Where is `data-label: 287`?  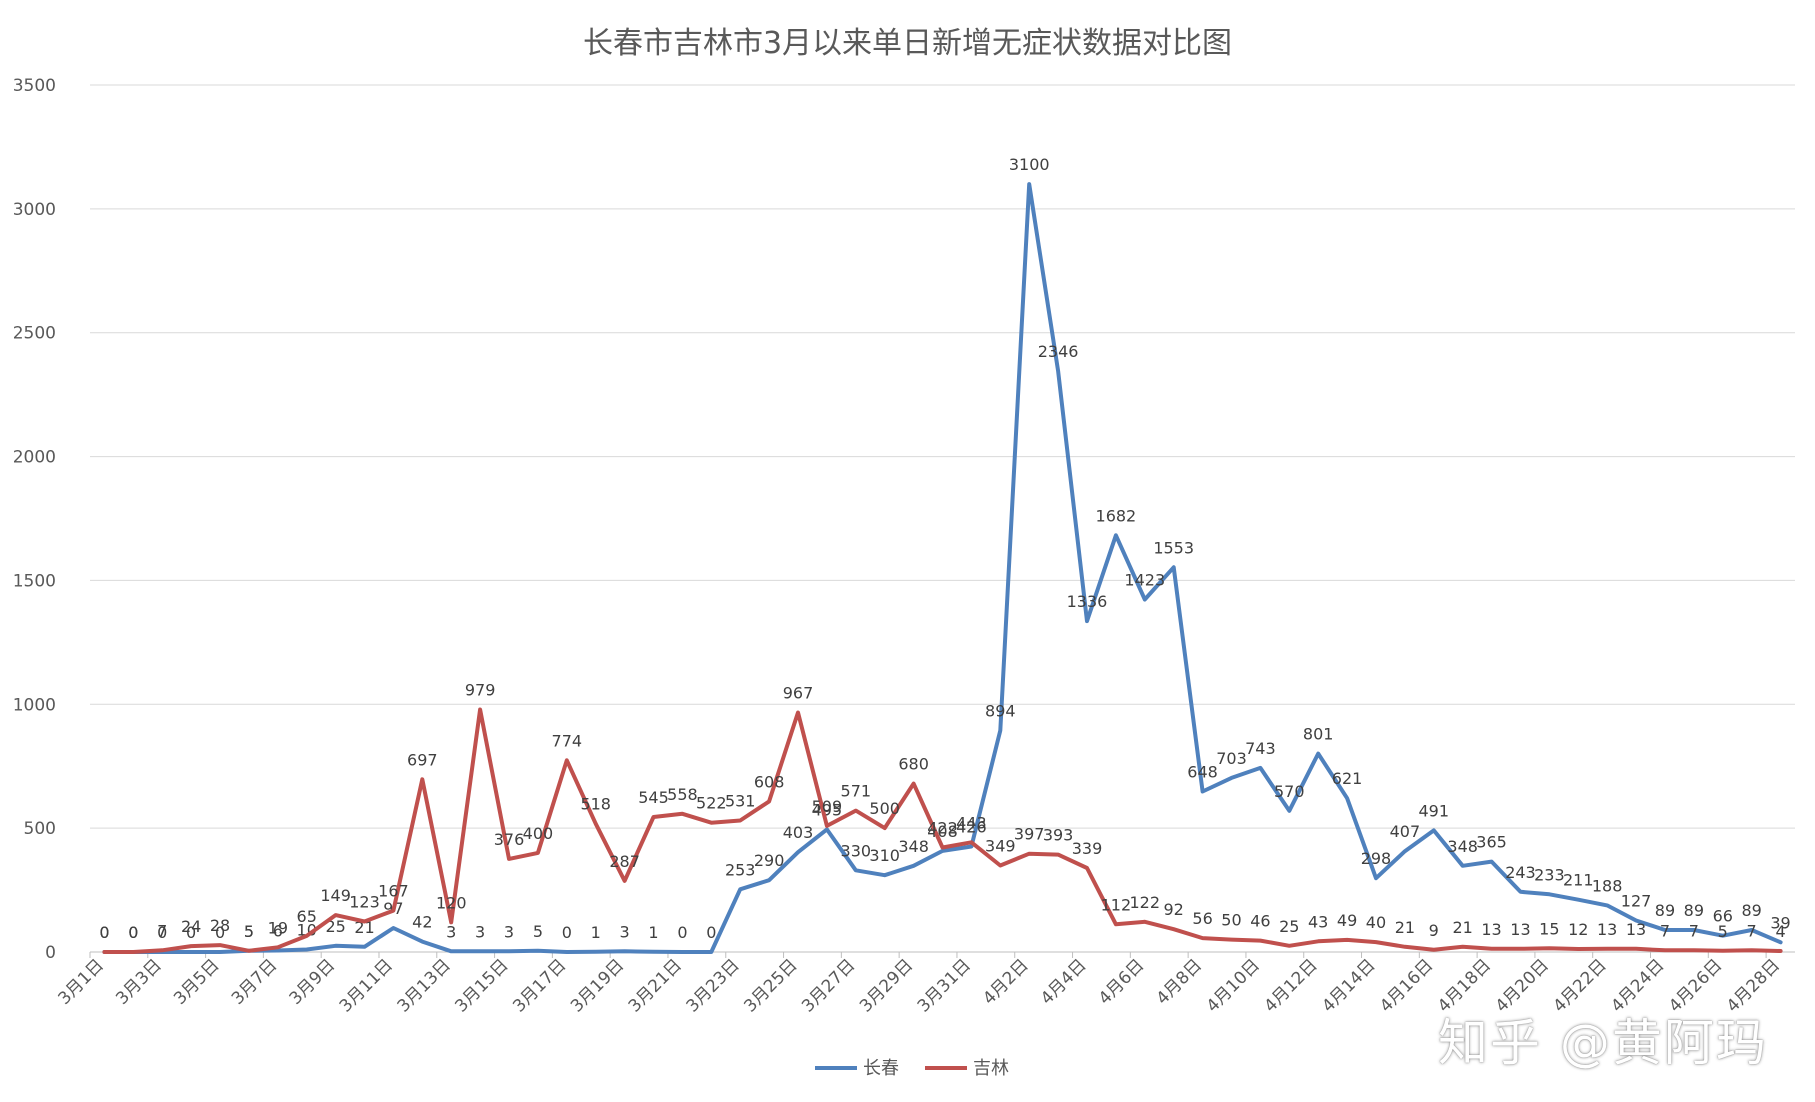
data-label: 287 is located at coordinates (624, 861).